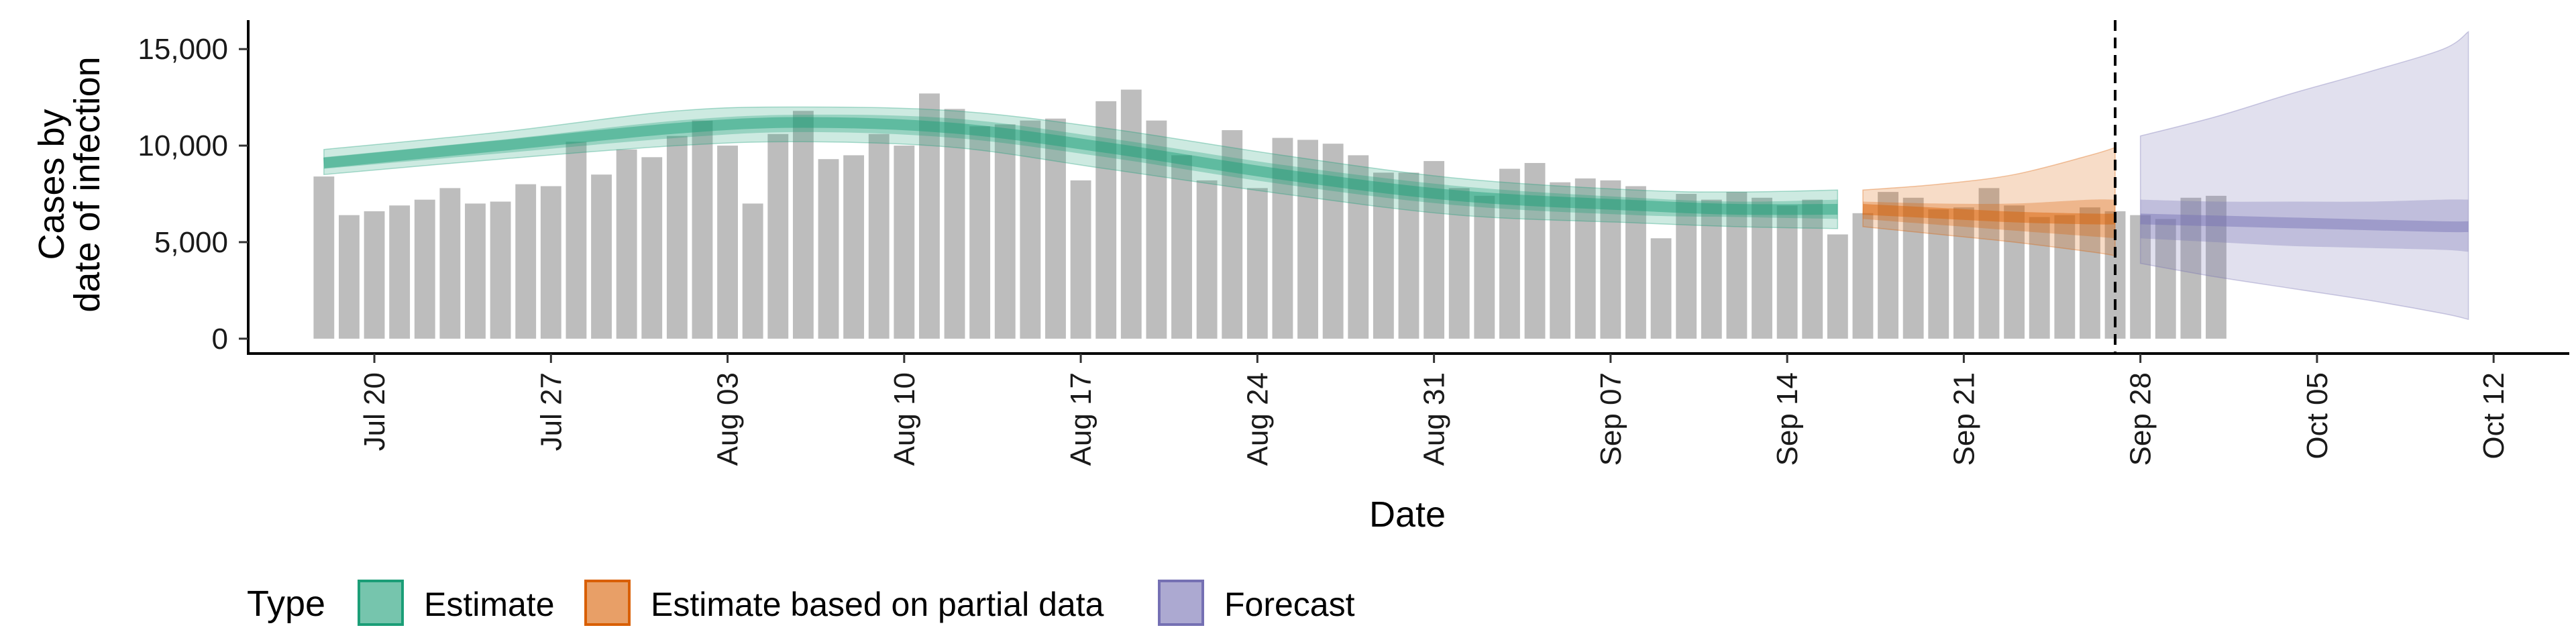 The height and width of the screenshot is (644, 2576). I want to click on estimate-median-line, so click(1080, 166).